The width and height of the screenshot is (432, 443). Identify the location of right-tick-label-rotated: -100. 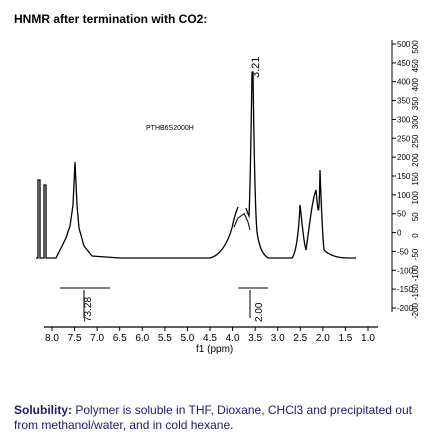
(415, 273).